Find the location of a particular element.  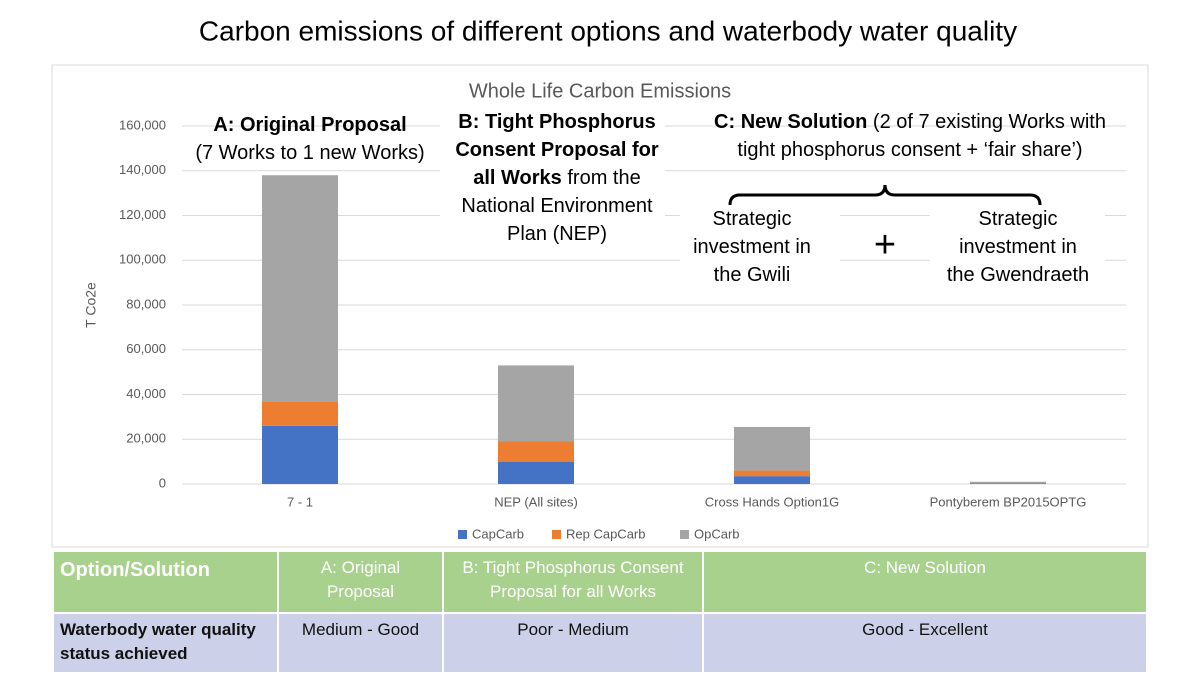

annotation-line: the Gwili is located at coordinates (752, 275).